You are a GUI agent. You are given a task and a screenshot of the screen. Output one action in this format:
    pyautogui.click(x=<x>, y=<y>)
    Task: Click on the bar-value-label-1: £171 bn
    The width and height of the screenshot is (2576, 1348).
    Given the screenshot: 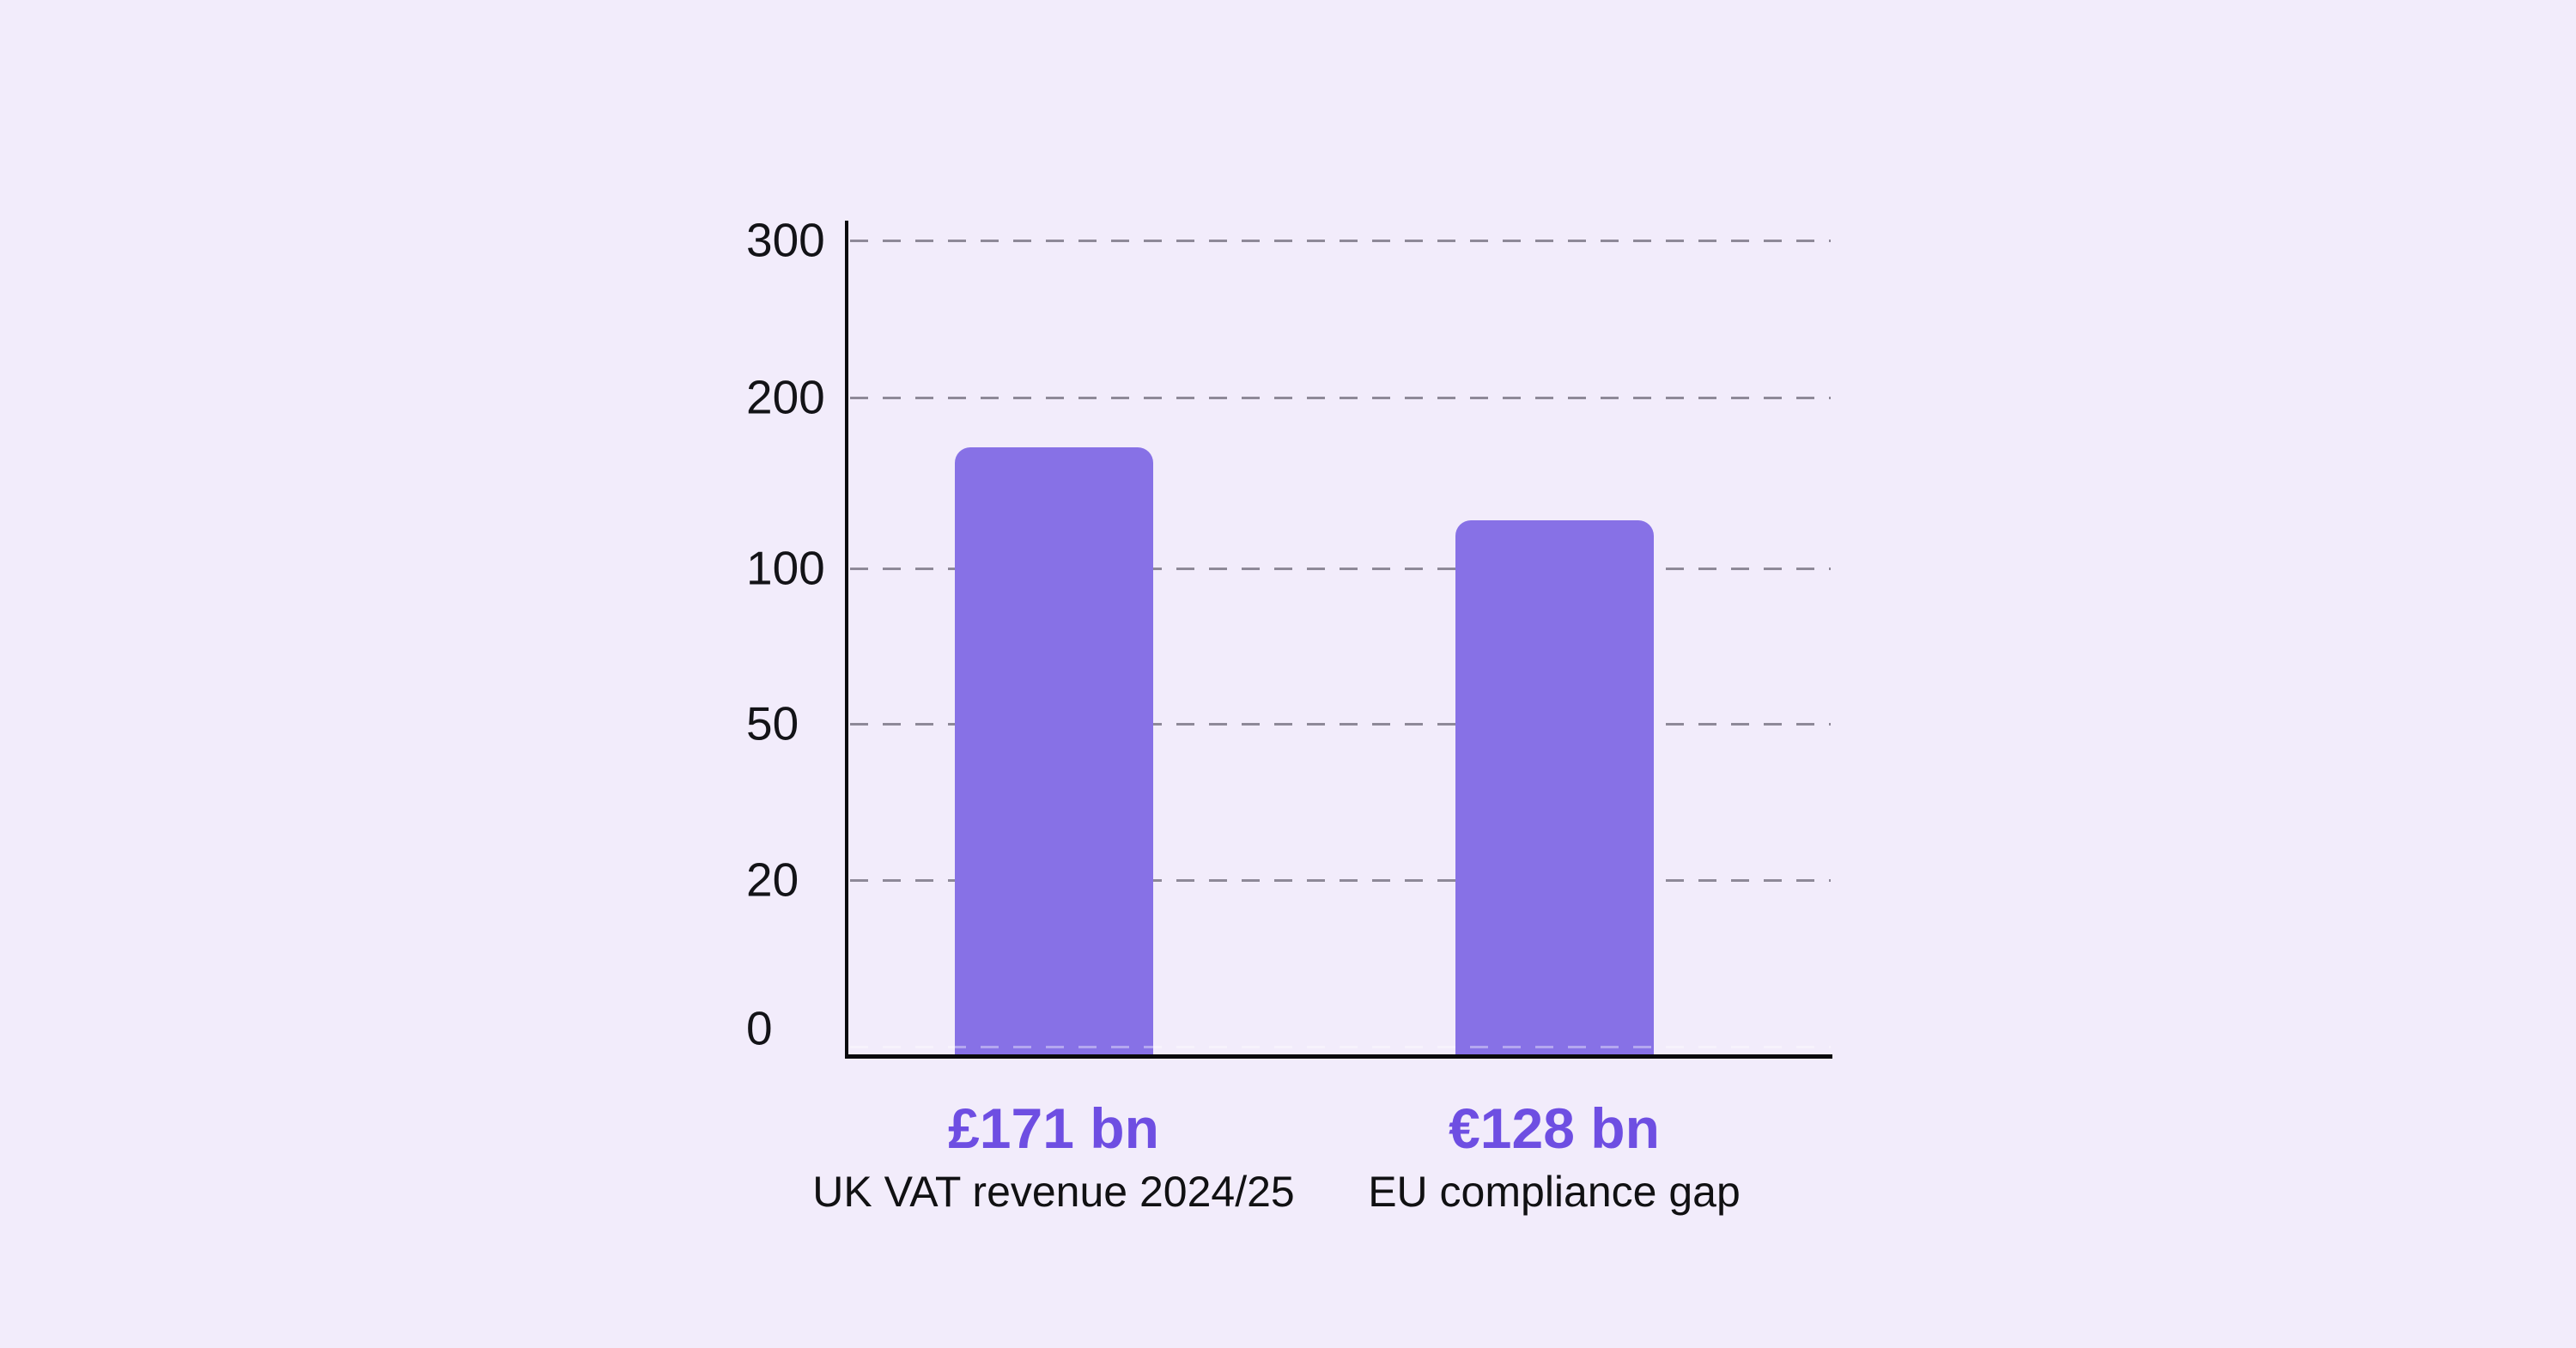 What is the action you would take?
    pyautogui.click(x=1053, y=1128)
    